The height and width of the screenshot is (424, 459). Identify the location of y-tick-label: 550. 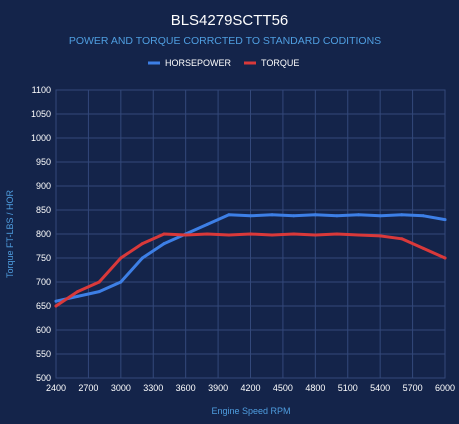
(43, 354).